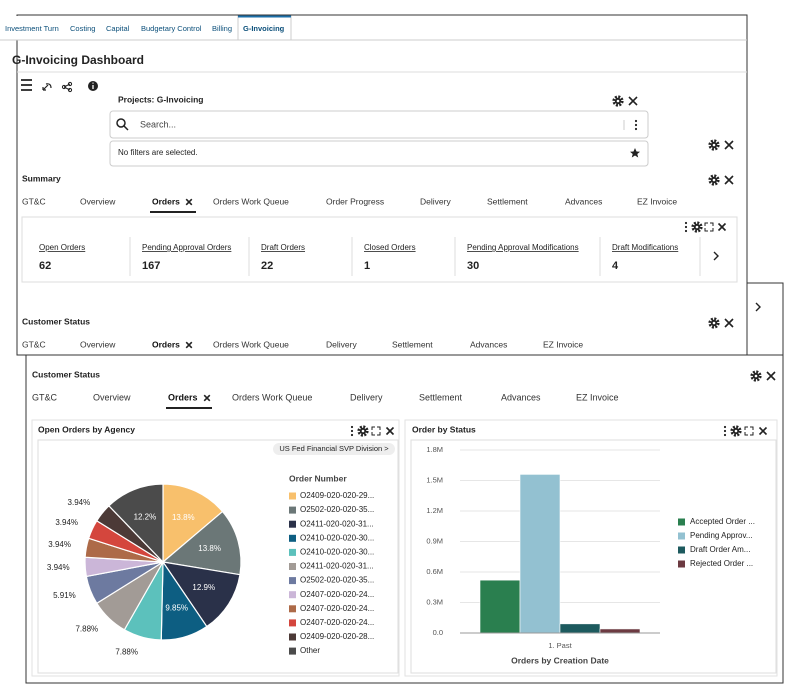 The height and width of the screenshot is (688, 792). I want to click on favorite-icon, so click(635, 153).